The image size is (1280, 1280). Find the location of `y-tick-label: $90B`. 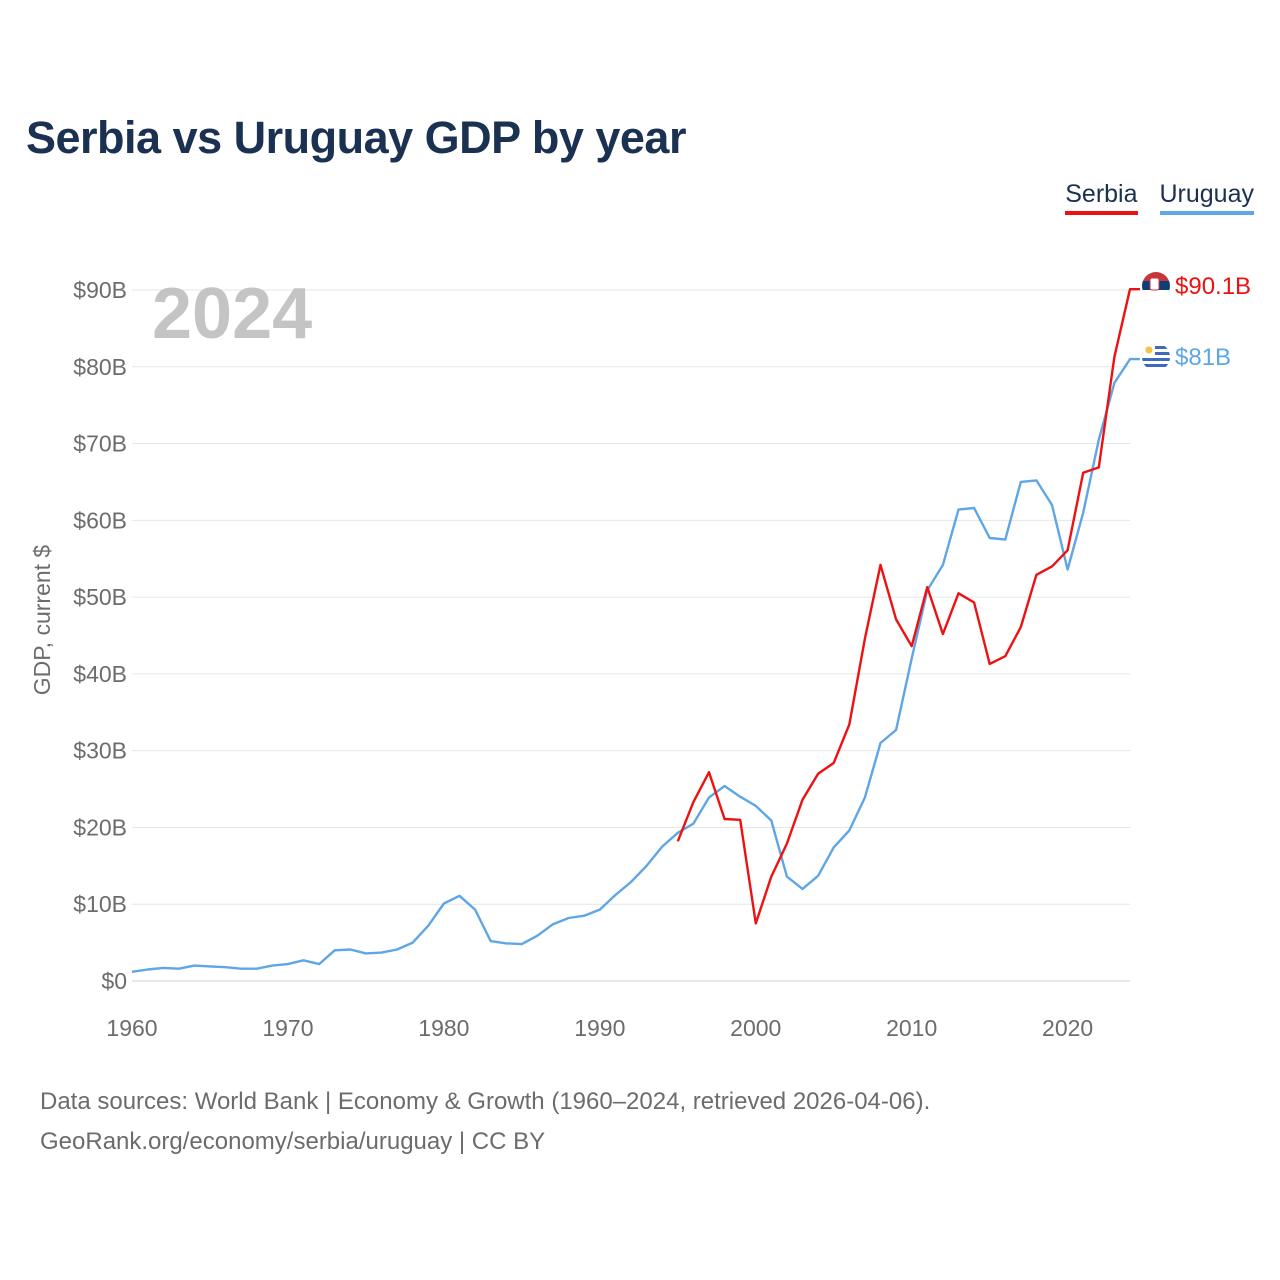

y-tick-label: $90B is located at coordinates (100, 290).